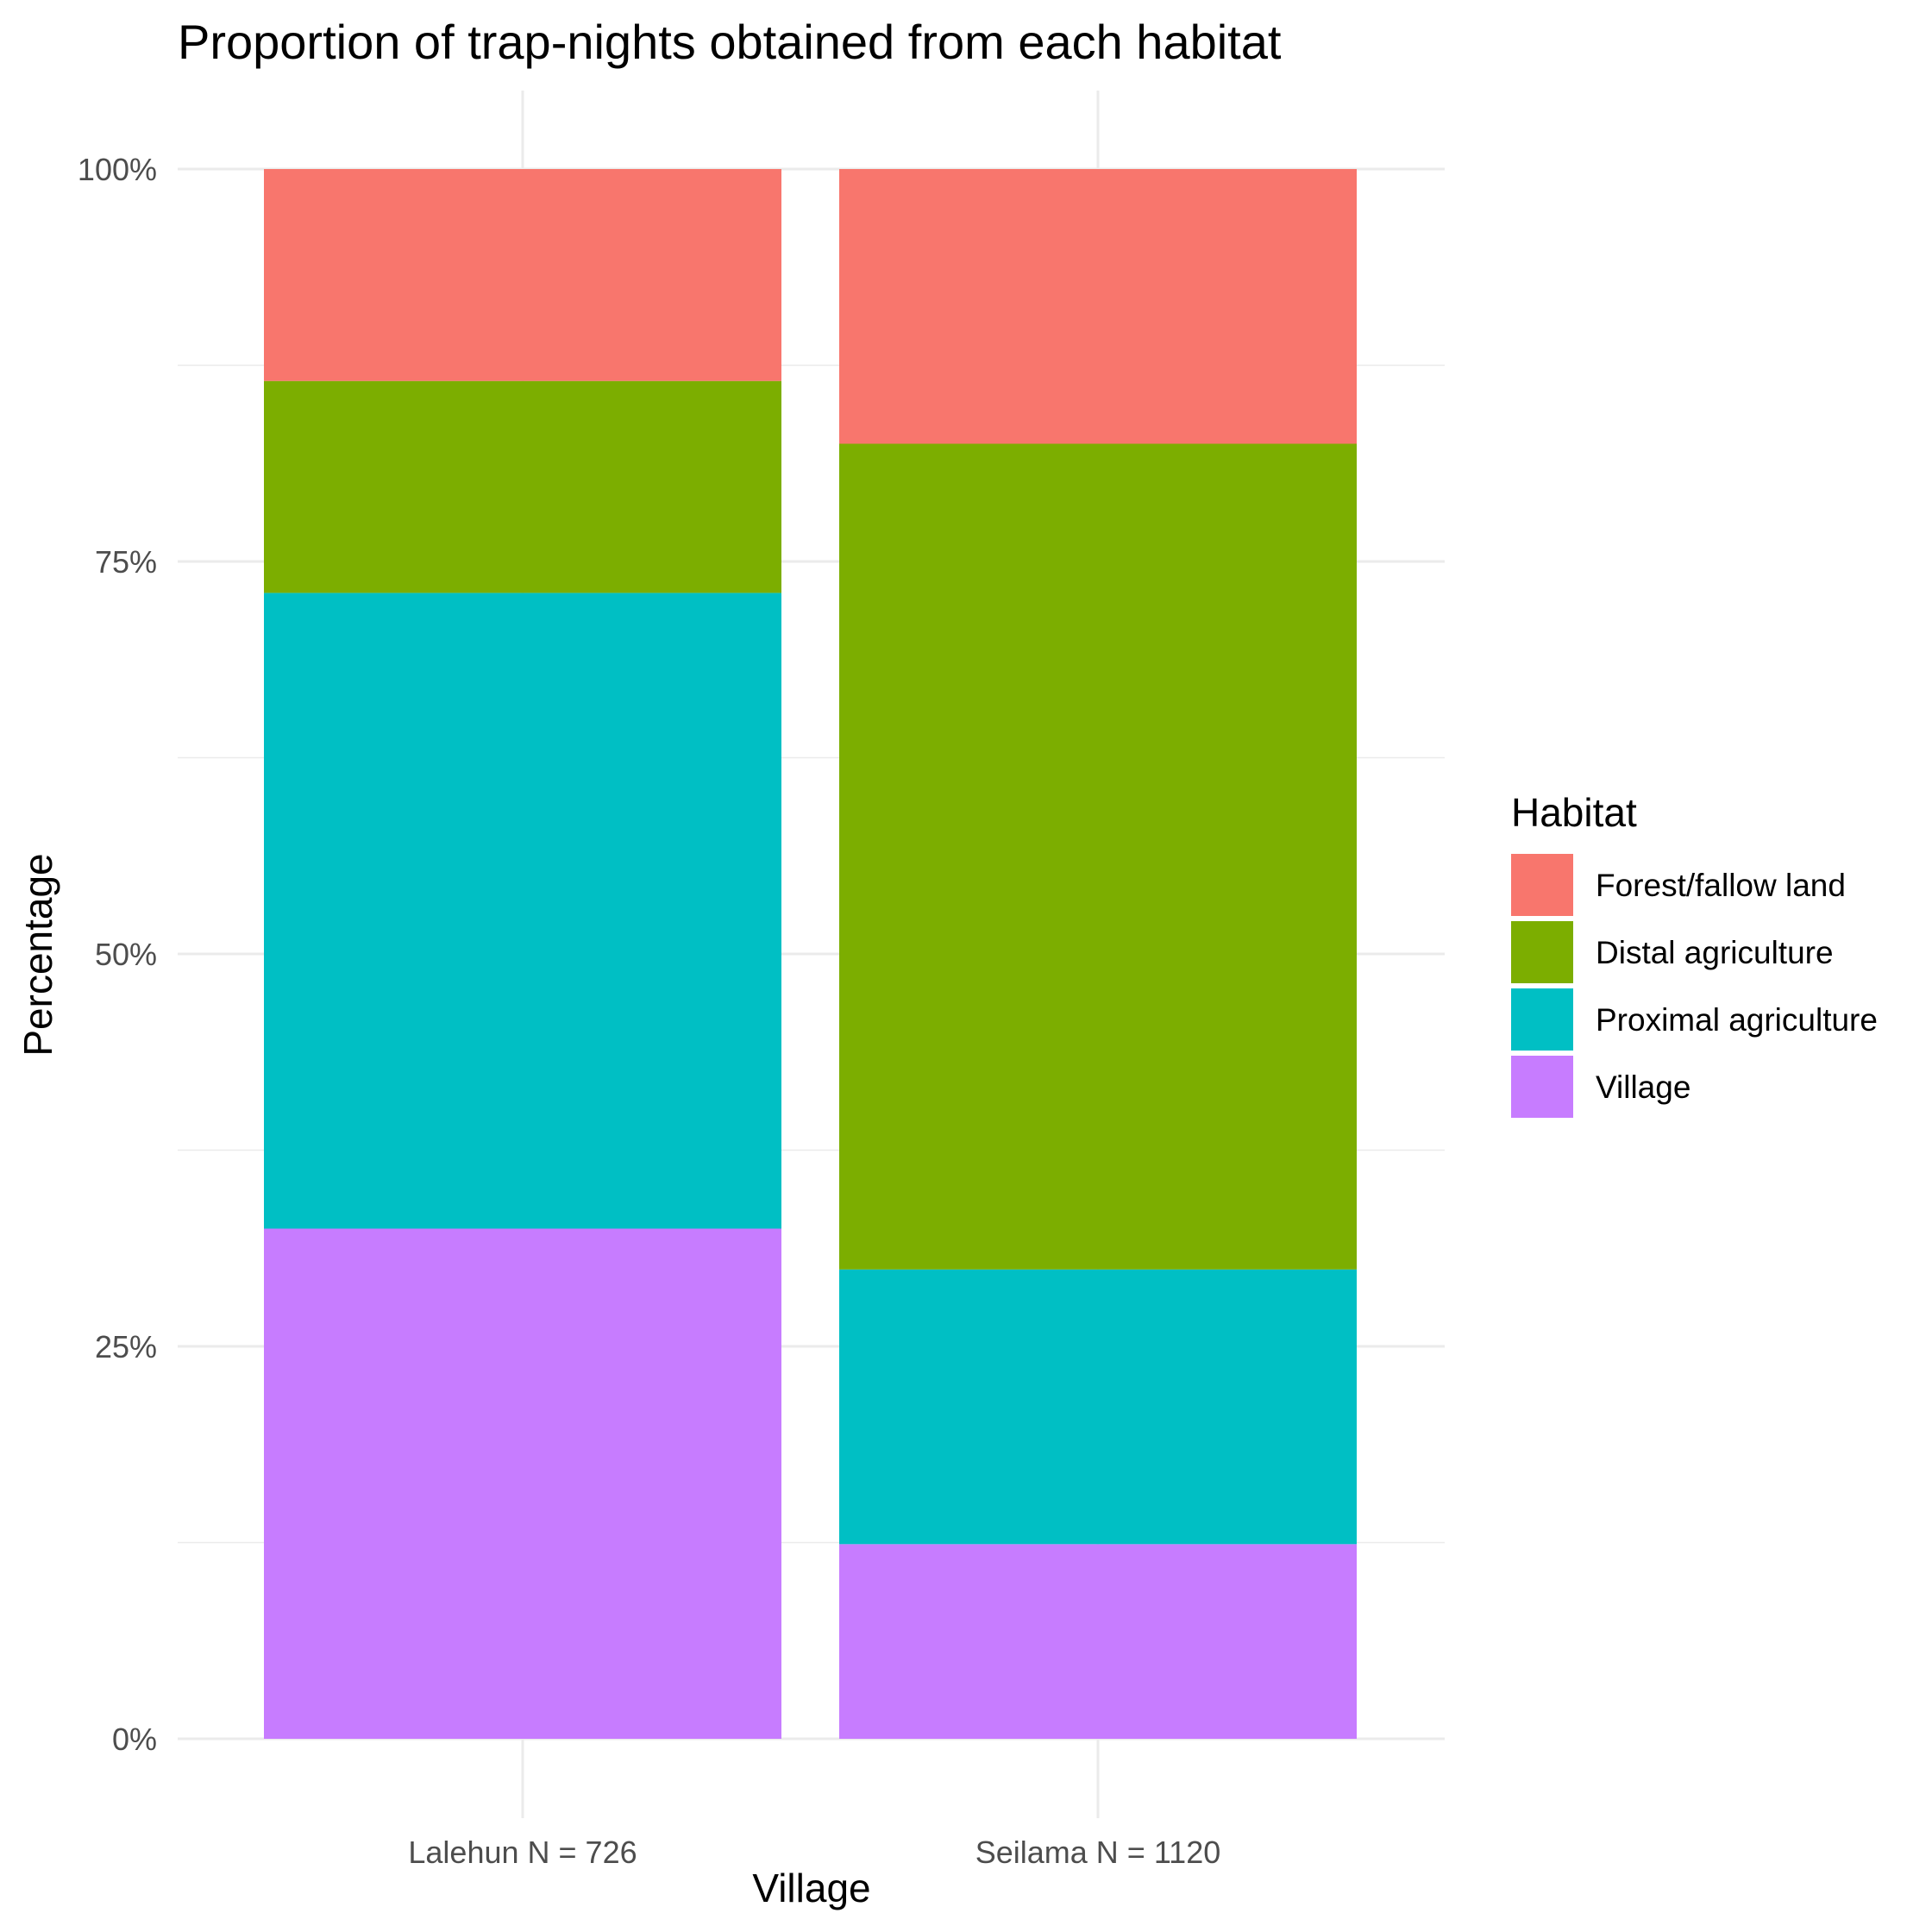 The width and height of the screenshot is (1932, 1932). Describe the element at coordinates (1542, 1020) in the screenshot. I see `legend-swatch-proximal-agriculture` at that location.